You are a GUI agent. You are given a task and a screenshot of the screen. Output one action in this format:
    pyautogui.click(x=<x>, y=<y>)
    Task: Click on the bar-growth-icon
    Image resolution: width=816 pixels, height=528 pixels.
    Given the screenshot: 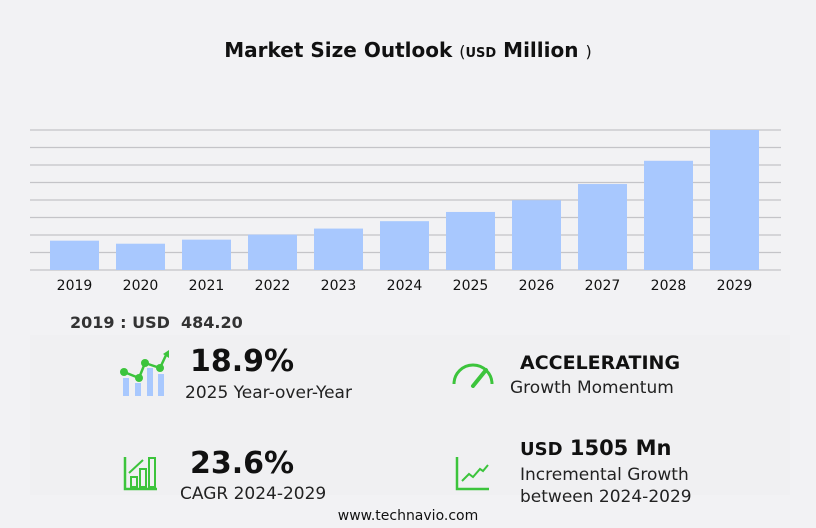 What is the action you would take?
    pyautogui.click(x=140, y=474)
    